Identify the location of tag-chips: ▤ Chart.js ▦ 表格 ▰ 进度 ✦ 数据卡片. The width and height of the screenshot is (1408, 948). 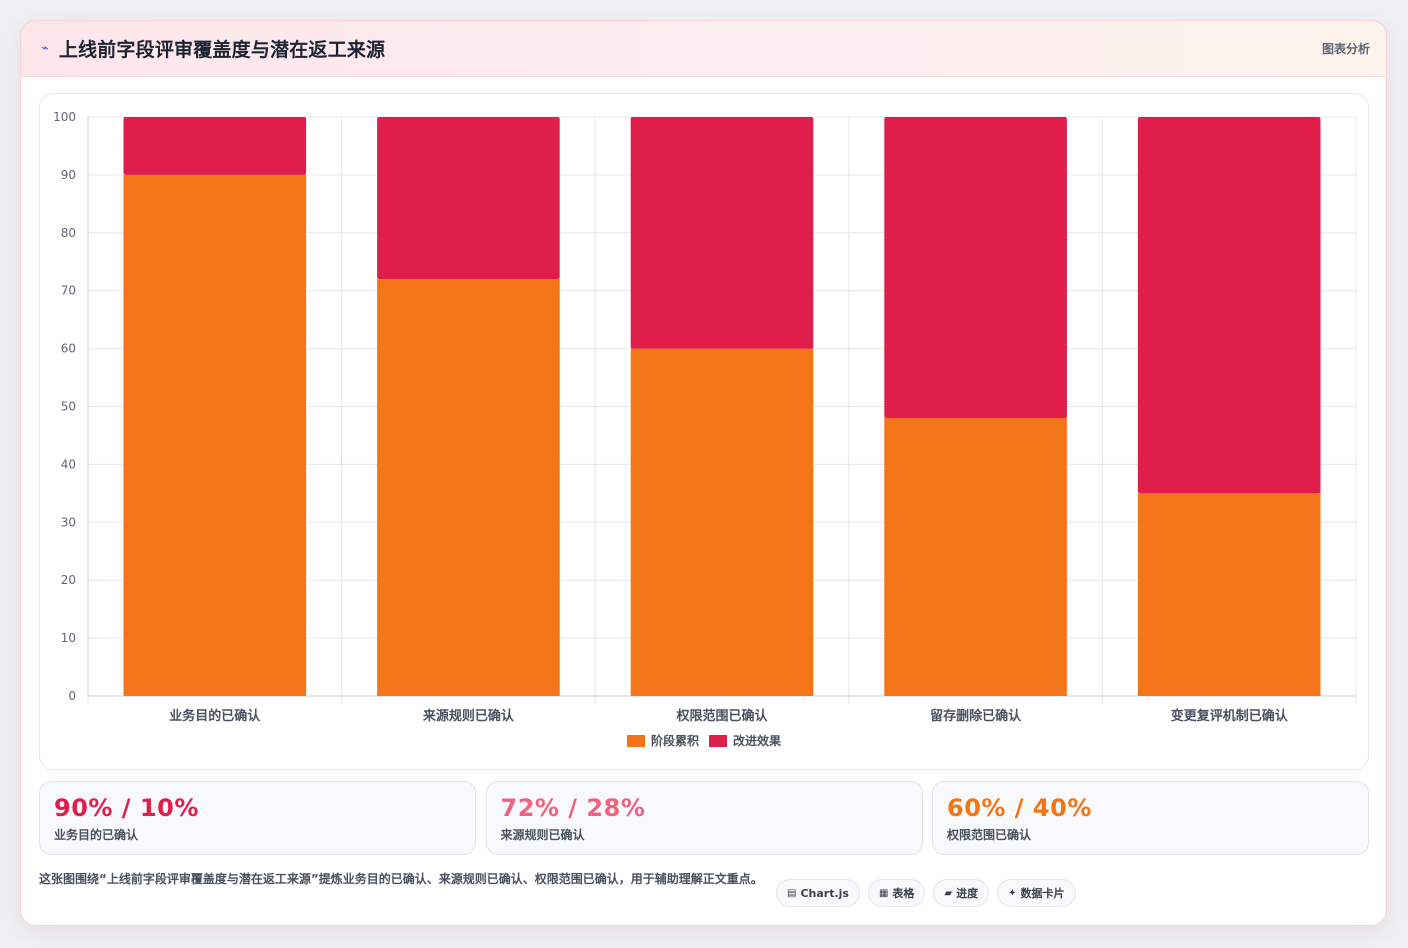
(930, 893).